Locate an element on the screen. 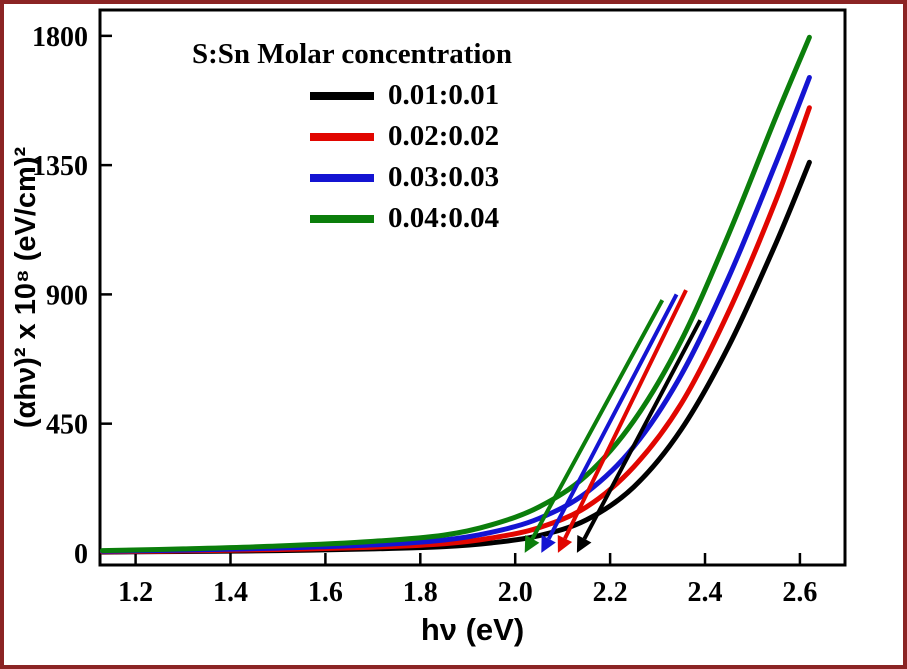 The width and height of the screenshot is (907, 669). legend-rows: 0.01:0.01 0.02:0.02 0.03:0.03 0.04:0.04 is located at coordinates (352, 157).